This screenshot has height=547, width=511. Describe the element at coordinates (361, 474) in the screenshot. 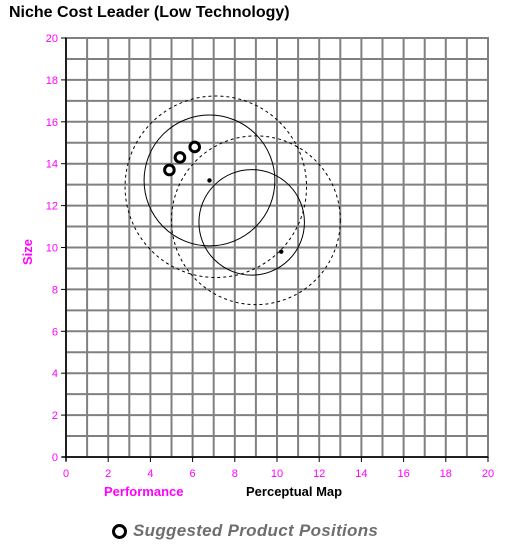

I see `x-tick-label: 14` at that location.